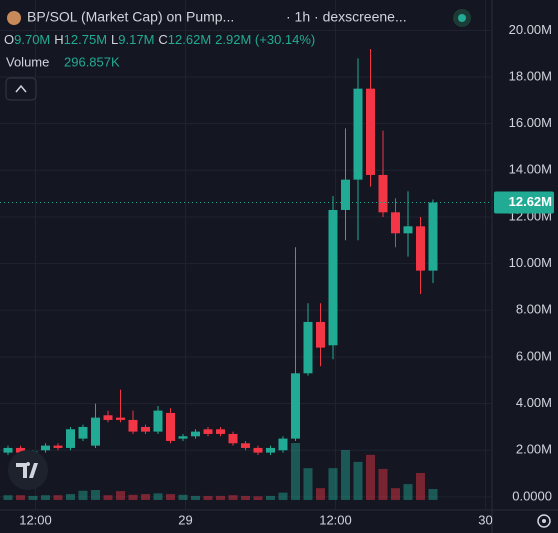 Image resolution: width=558 pixels, height=533 pixels. I want to click on logo, so click(27, 470).